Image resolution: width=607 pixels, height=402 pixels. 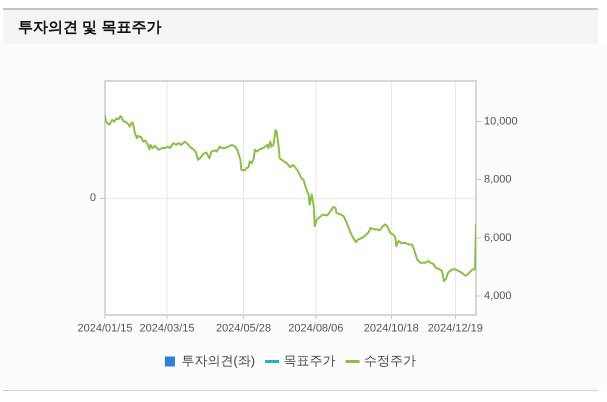 What do you see at coordinates (501, 122) in the screenshot?
I see `y2-tick-label: 10,000` at bounding box center [501, 122].